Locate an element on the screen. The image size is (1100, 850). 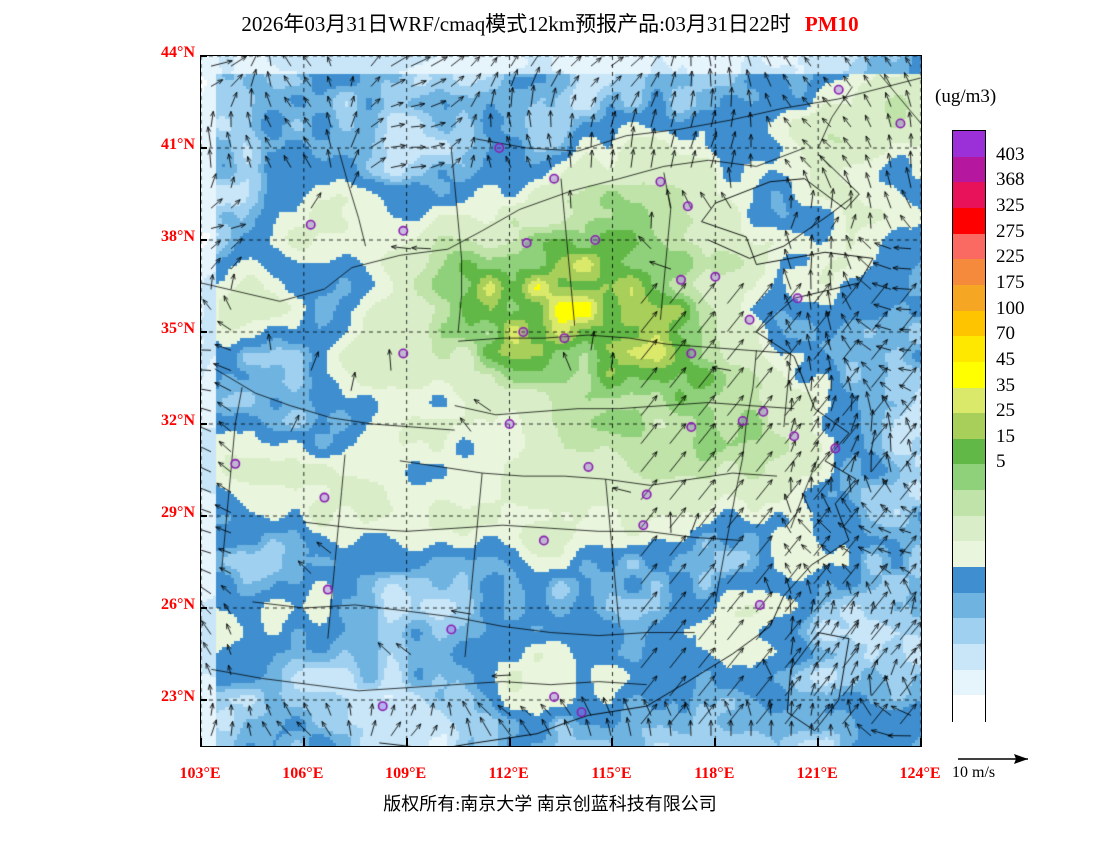
y-axis-tick-label: 29°N is located at coordinates (178, 512).